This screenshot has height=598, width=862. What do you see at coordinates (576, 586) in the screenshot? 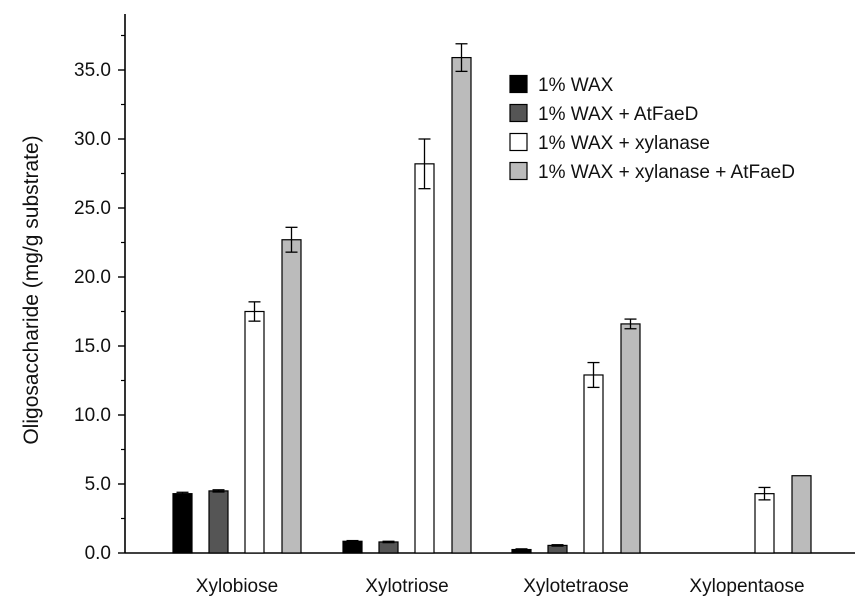
I see `x-category-label: Xylotetraose` at bounding box center [576, 586].